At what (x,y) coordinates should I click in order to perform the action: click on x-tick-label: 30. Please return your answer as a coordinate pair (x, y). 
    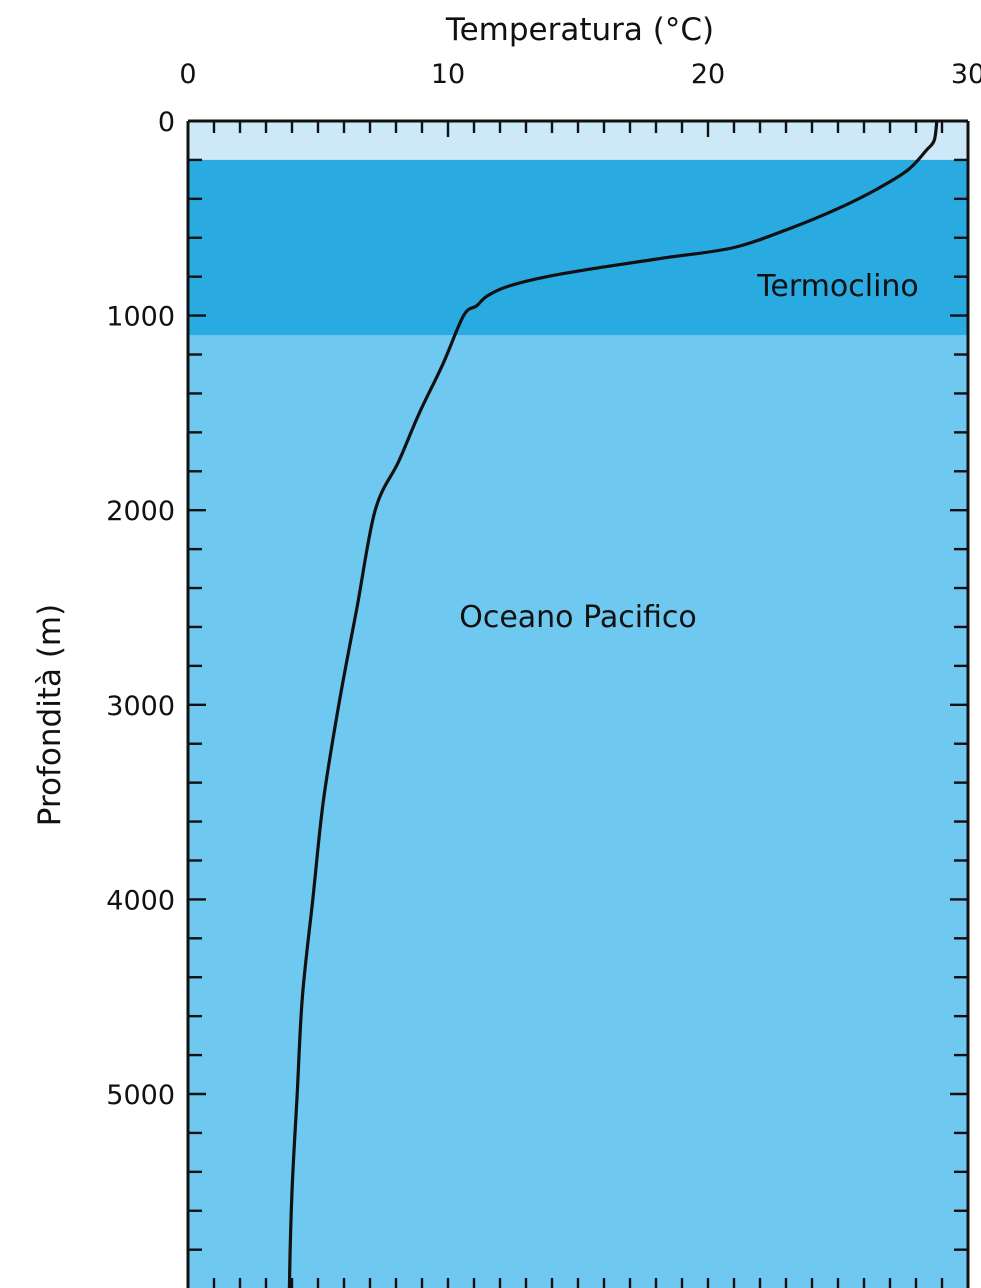
    Looking at the image, I should click on (966, 74).